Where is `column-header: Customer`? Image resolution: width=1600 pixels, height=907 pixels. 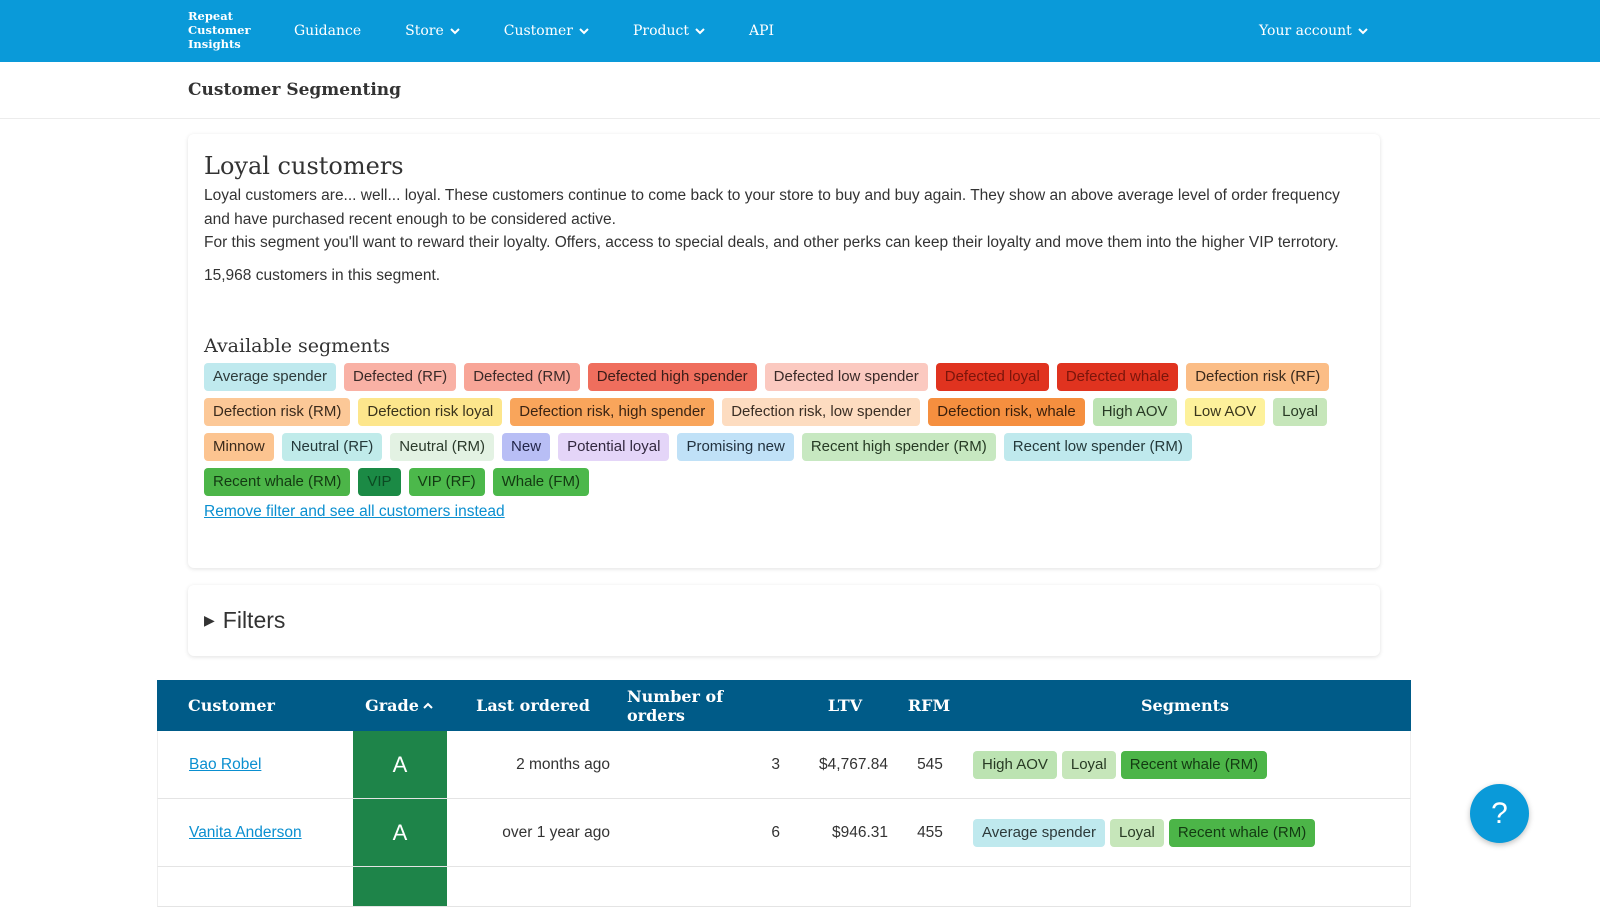 column-header: Customer is located at coordinates (268, 705).